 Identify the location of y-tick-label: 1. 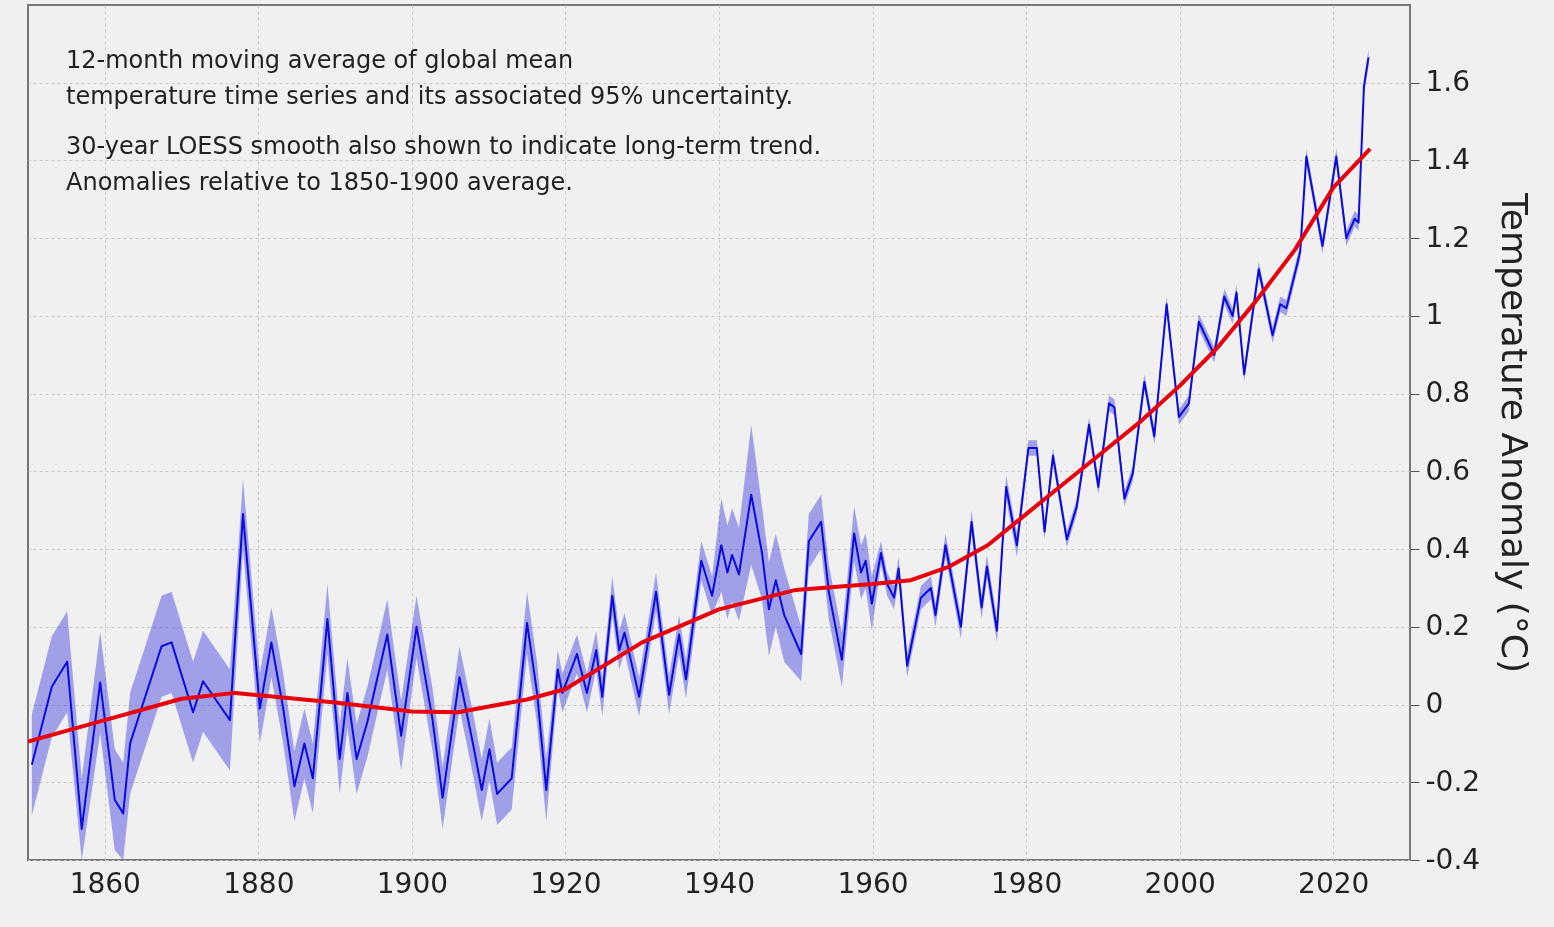
(1434, 315).